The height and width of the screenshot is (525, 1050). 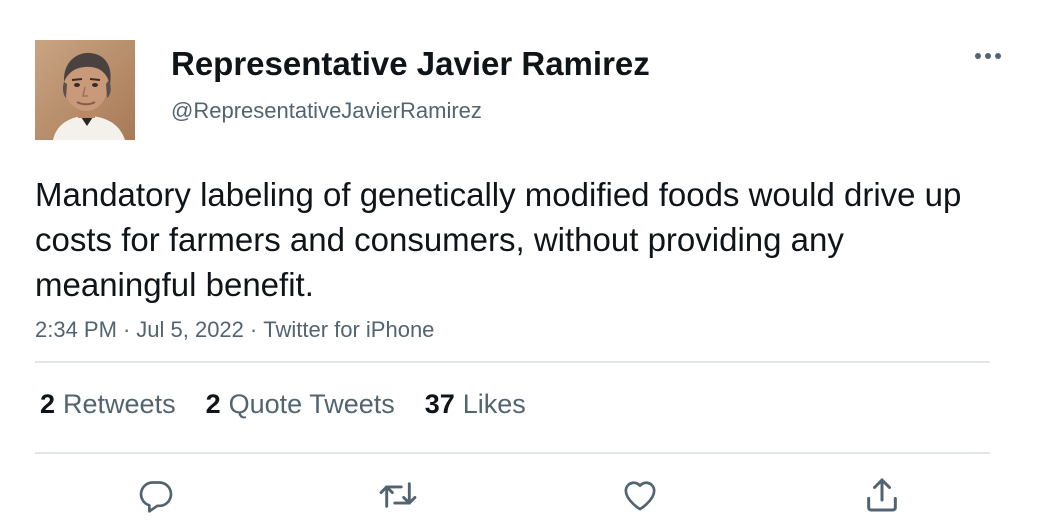 I want to click on tweet-source: Twitter for iPhone, so click(x=349, y=329).